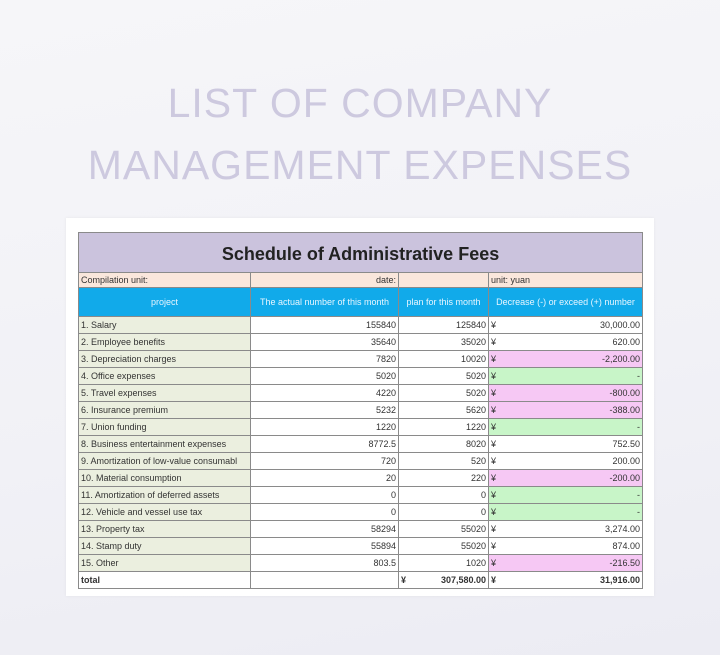  What do you see at coordinates (324, 461) in the screenshot?
I see `cell-actual: 720` at bounding box center [324, 461].